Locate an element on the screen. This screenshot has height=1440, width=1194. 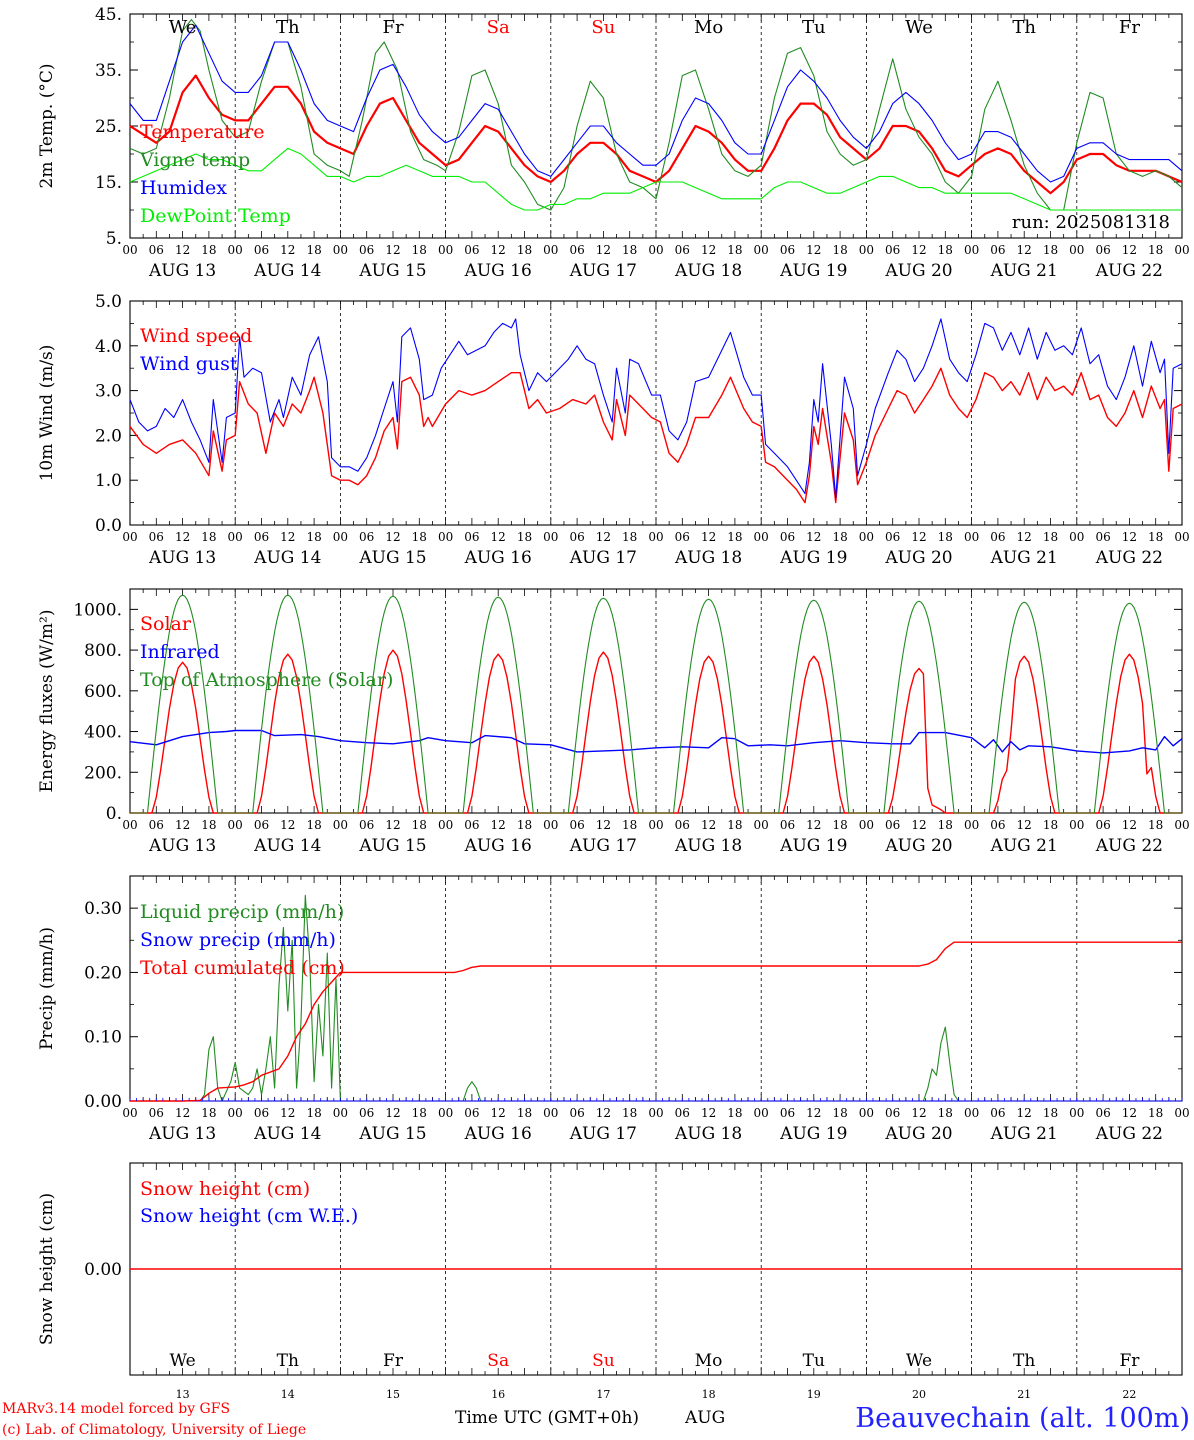
date-label: AUG 19 is located at coordinates (813, 846).